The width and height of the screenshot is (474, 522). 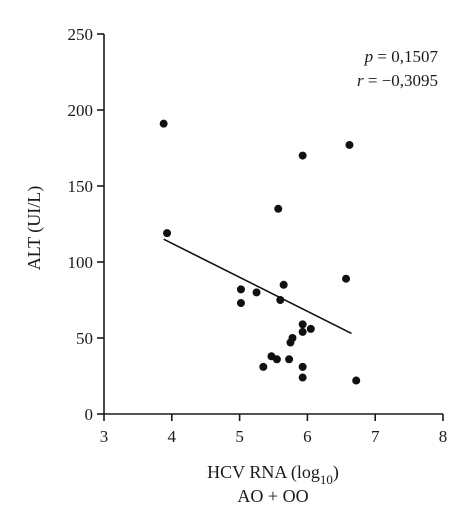 What do you see at coordinates (172, 436) in the screenshot?
I see `x-tick-label: 4` at bounding box center [172, 436].